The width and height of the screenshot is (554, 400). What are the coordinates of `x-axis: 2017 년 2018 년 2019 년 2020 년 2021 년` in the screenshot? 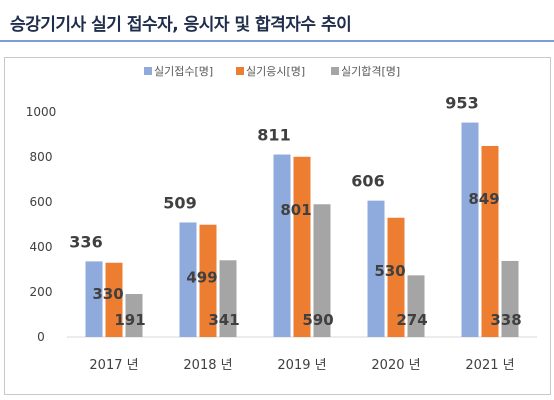 It's located at (301, 365).